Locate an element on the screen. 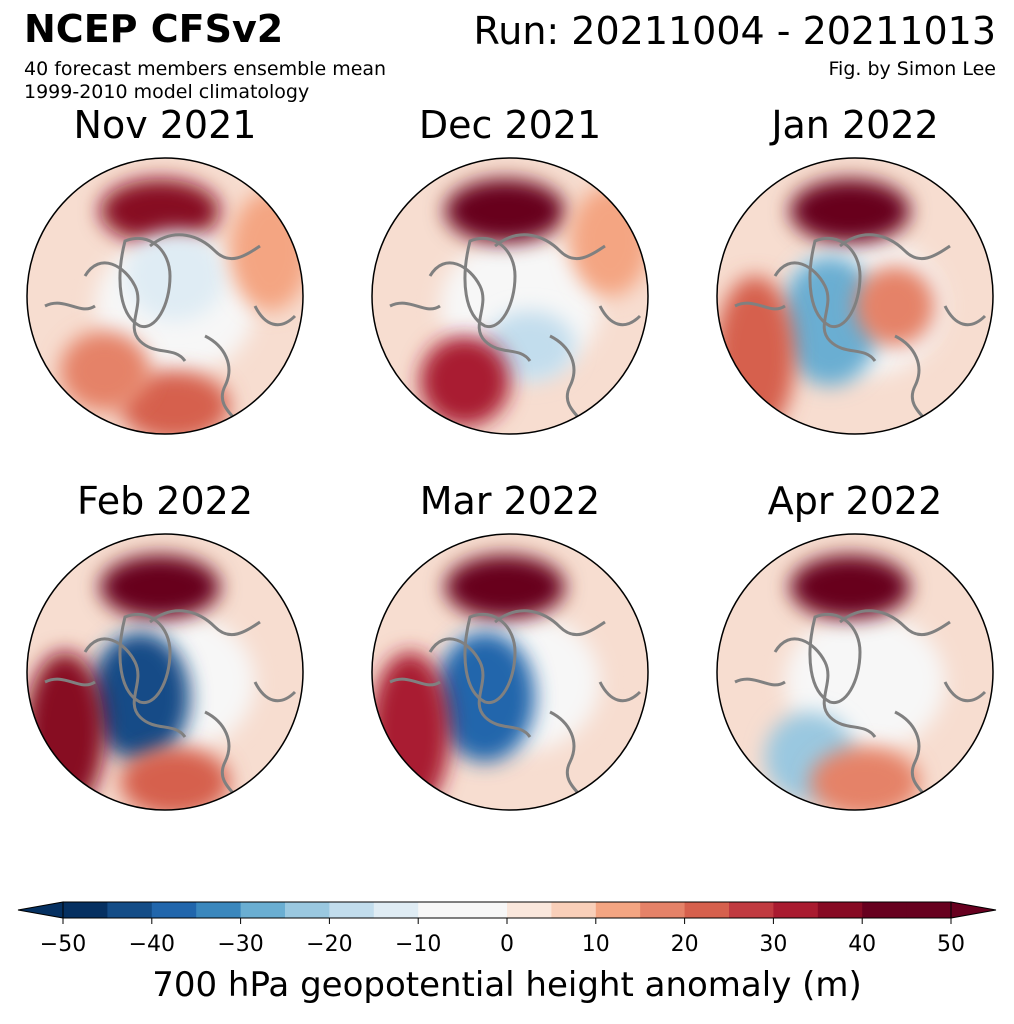 This screenshot has width=1014, height=1024. colorbar-min-extension is located at coordinates (40, 910).